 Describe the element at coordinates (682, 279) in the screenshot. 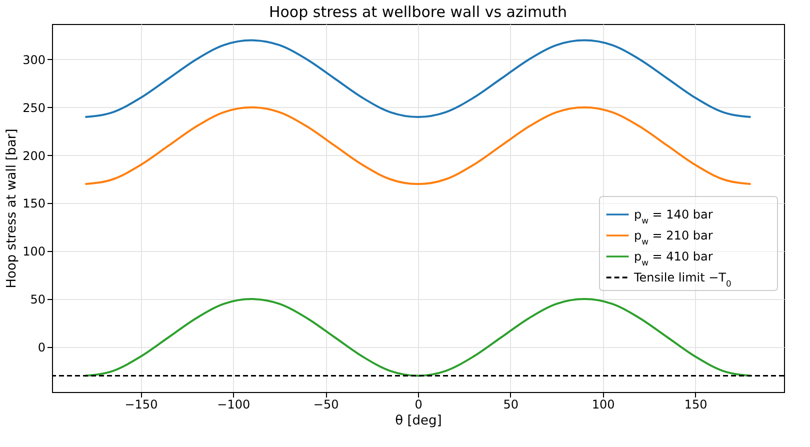

I see `legend-label: Tensile limit −T$_{0}$` at that location.